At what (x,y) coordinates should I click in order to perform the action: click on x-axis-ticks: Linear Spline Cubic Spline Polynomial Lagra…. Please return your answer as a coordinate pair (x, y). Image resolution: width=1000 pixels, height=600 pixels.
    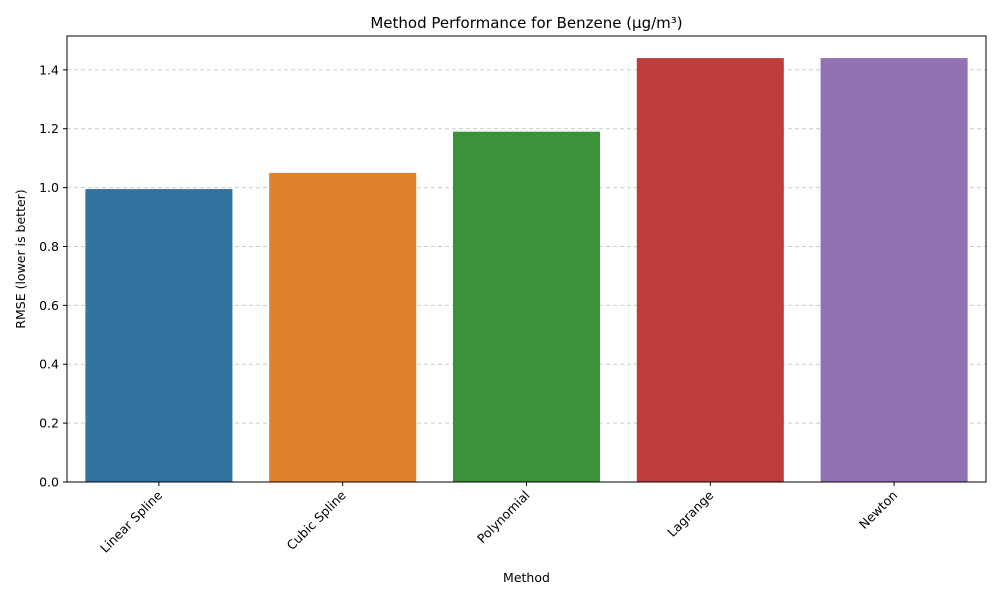
    Looking at the image, I should click on (498, 519).